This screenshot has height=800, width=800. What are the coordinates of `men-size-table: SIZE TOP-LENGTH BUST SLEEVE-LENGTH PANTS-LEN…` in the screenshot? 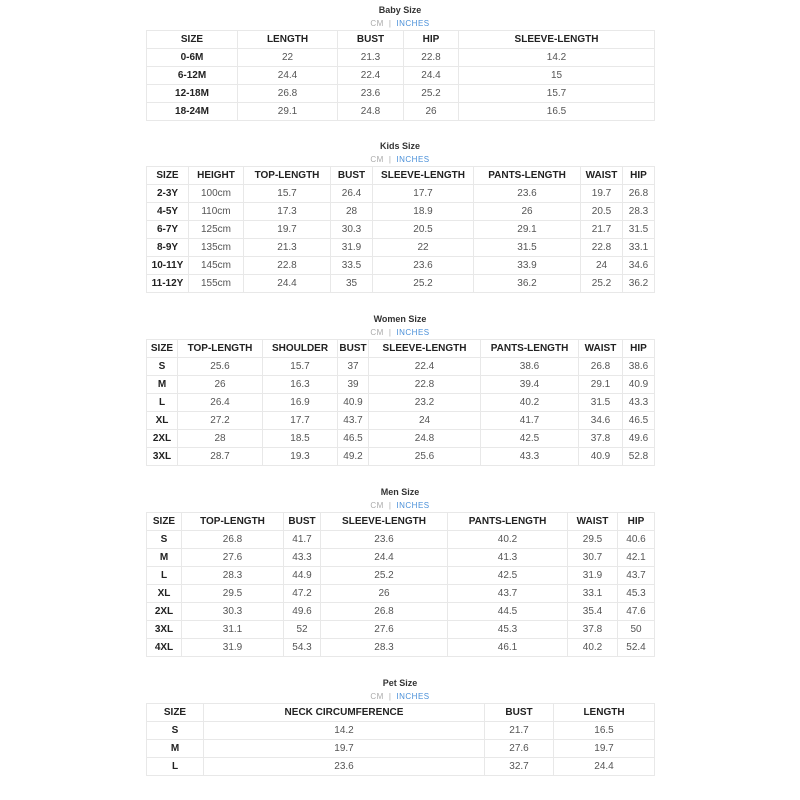 It's located at (400, 584).